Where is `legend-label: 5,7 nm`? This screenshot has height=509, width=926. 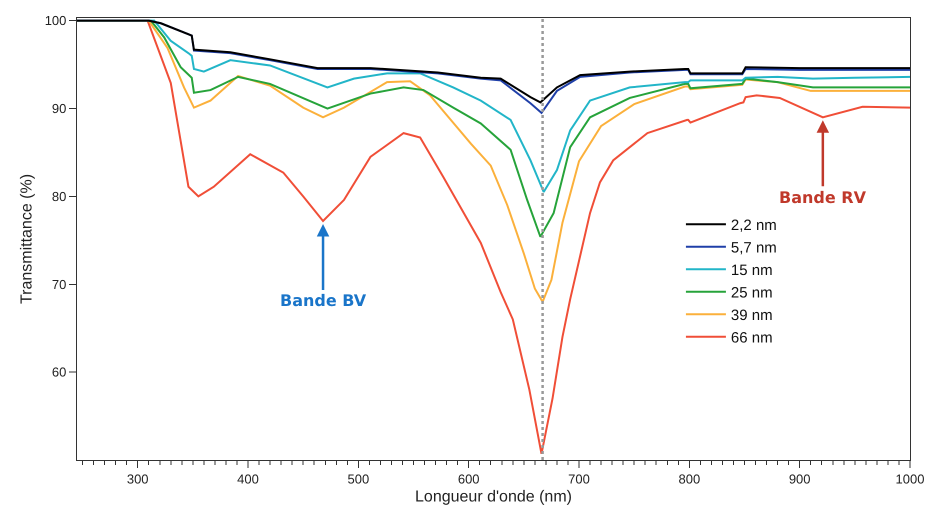 legend-label: 5,7 nm is located at coordinates (753, 248).